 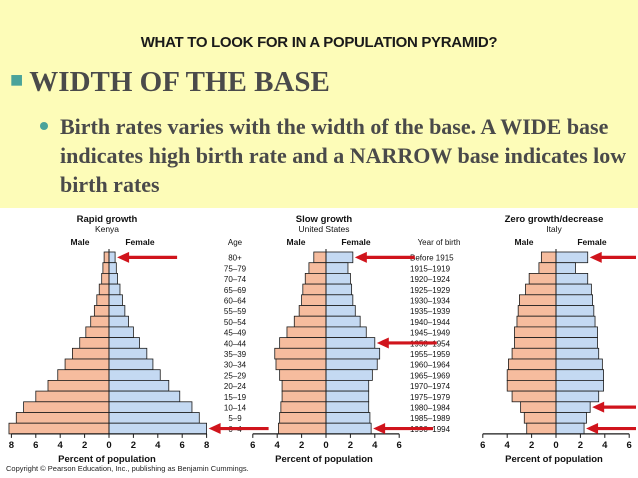 I want to click on red-arrow-us, so click(x=406, y=343).